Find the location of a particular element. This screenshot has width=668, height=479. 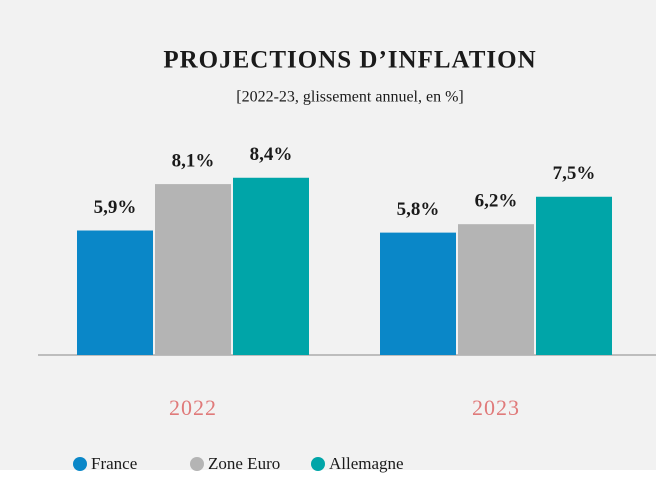

data-label: 7,5% is located at coordinates (574, 173).